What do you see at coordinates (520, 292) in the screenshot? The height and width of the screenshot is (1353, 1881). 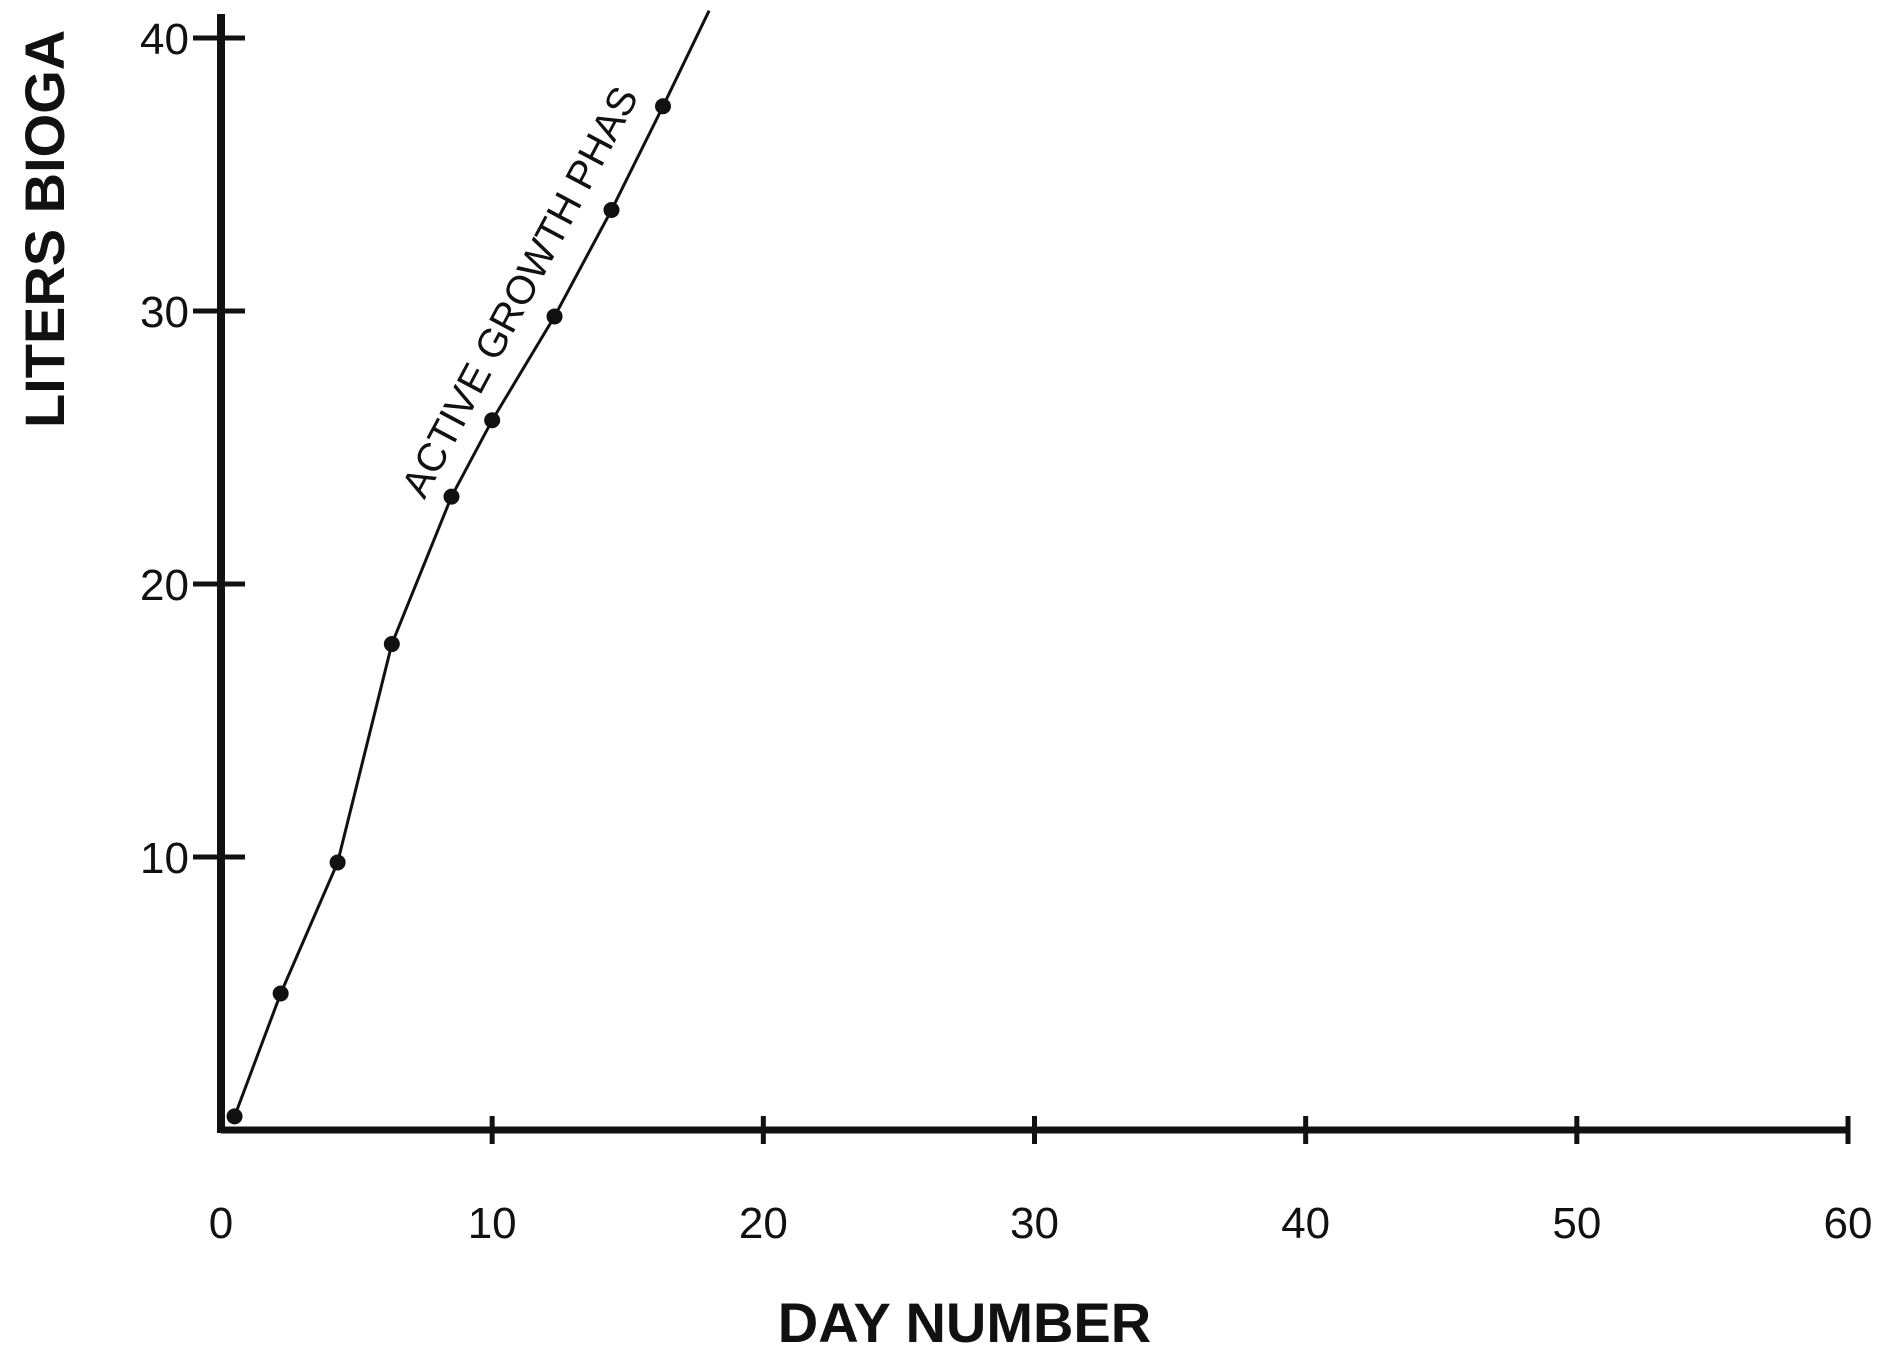 I see `active-growth-phase-annotation: ACTIVE GROWTH PHAS` at bounding box center [520, 292].